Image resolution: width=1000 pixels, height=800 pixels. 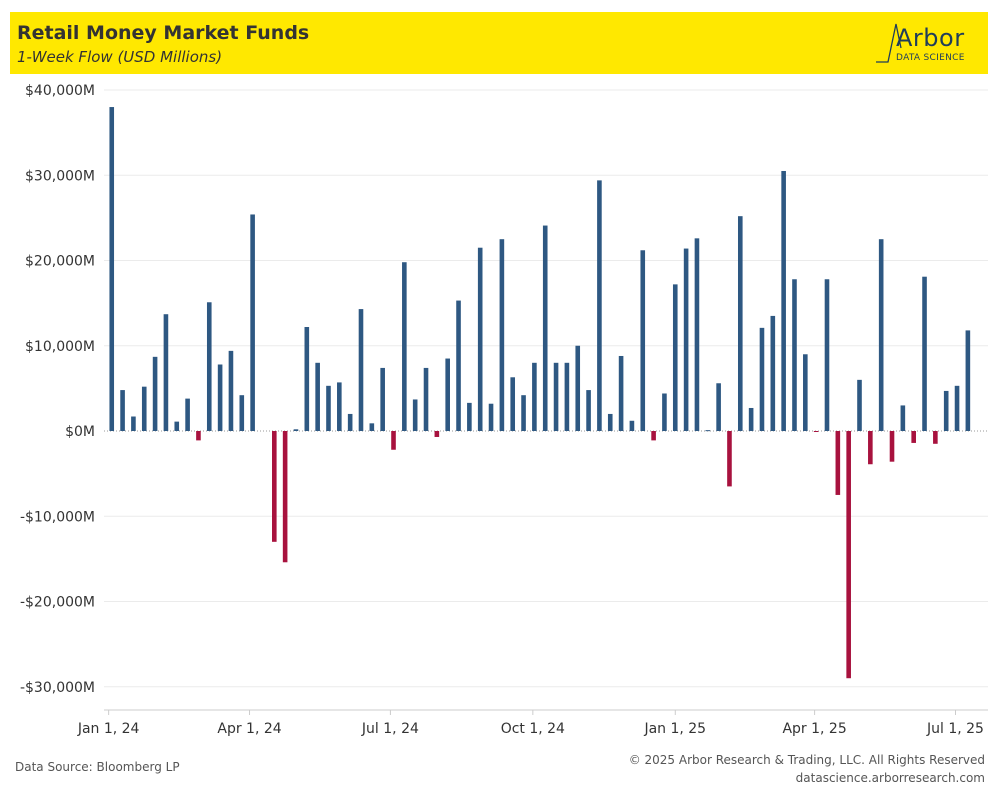 What do you see at coordinates (57, 517) in the screenshot?
I see `y-tick-label: -$10,000M` at bounding box center [57, 517].